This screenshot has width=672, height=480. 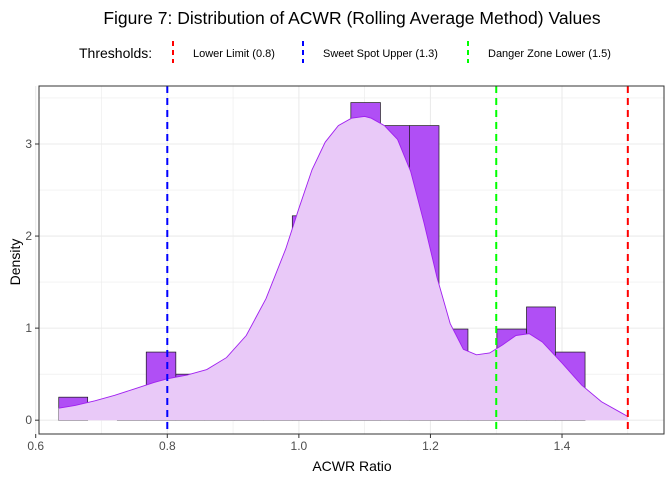 What do you see at coordinates (28, 328) in the screenshot?
I see `y-tick-label: 1` at bounding box center [28, 328].